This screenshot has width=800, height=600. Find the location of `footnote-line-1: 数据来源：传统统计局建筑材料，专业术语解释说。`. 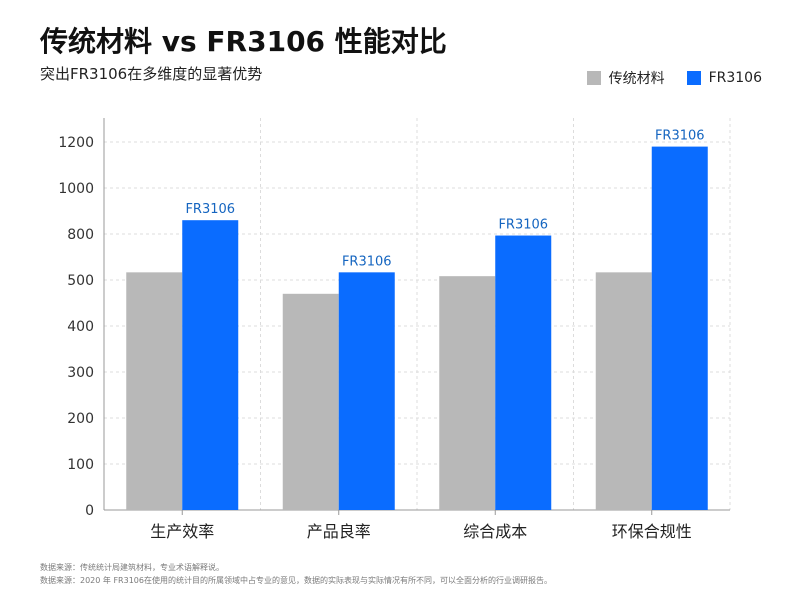

footnote-line-1: 数据来源：传统统计局建筑材料，专业术语解释说。 is located at coordinates (132, 567).